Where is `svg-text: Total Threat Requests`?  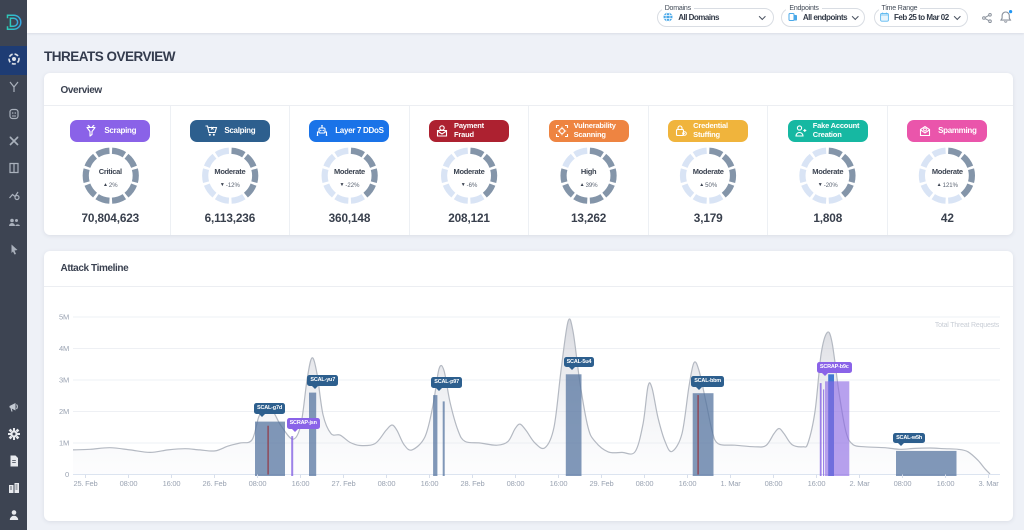
svg-text: Total Threat Requests is located at coordinates (967, 325).